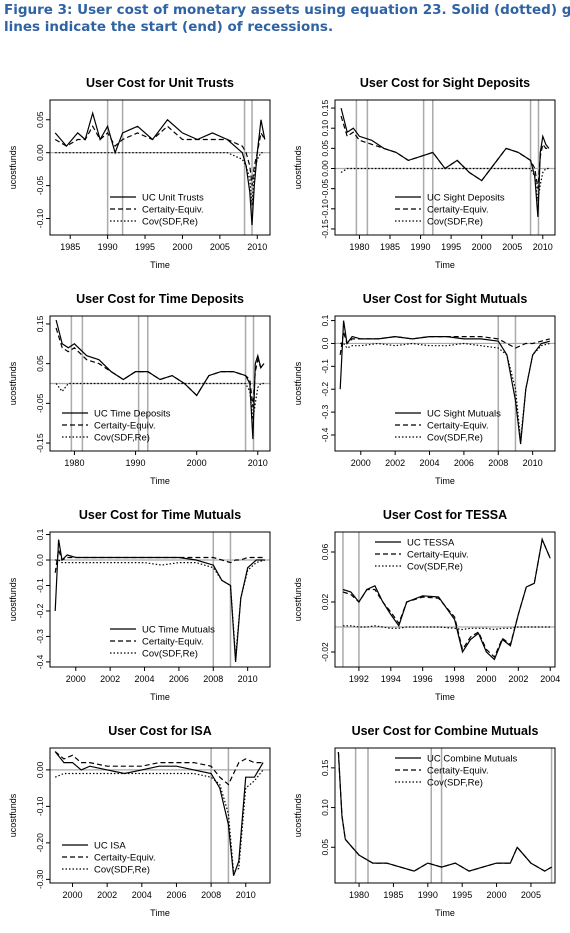  Describe the element at coordinates (421, 247) in the screenshot. I see `x-tick-label: 1990` at that location.